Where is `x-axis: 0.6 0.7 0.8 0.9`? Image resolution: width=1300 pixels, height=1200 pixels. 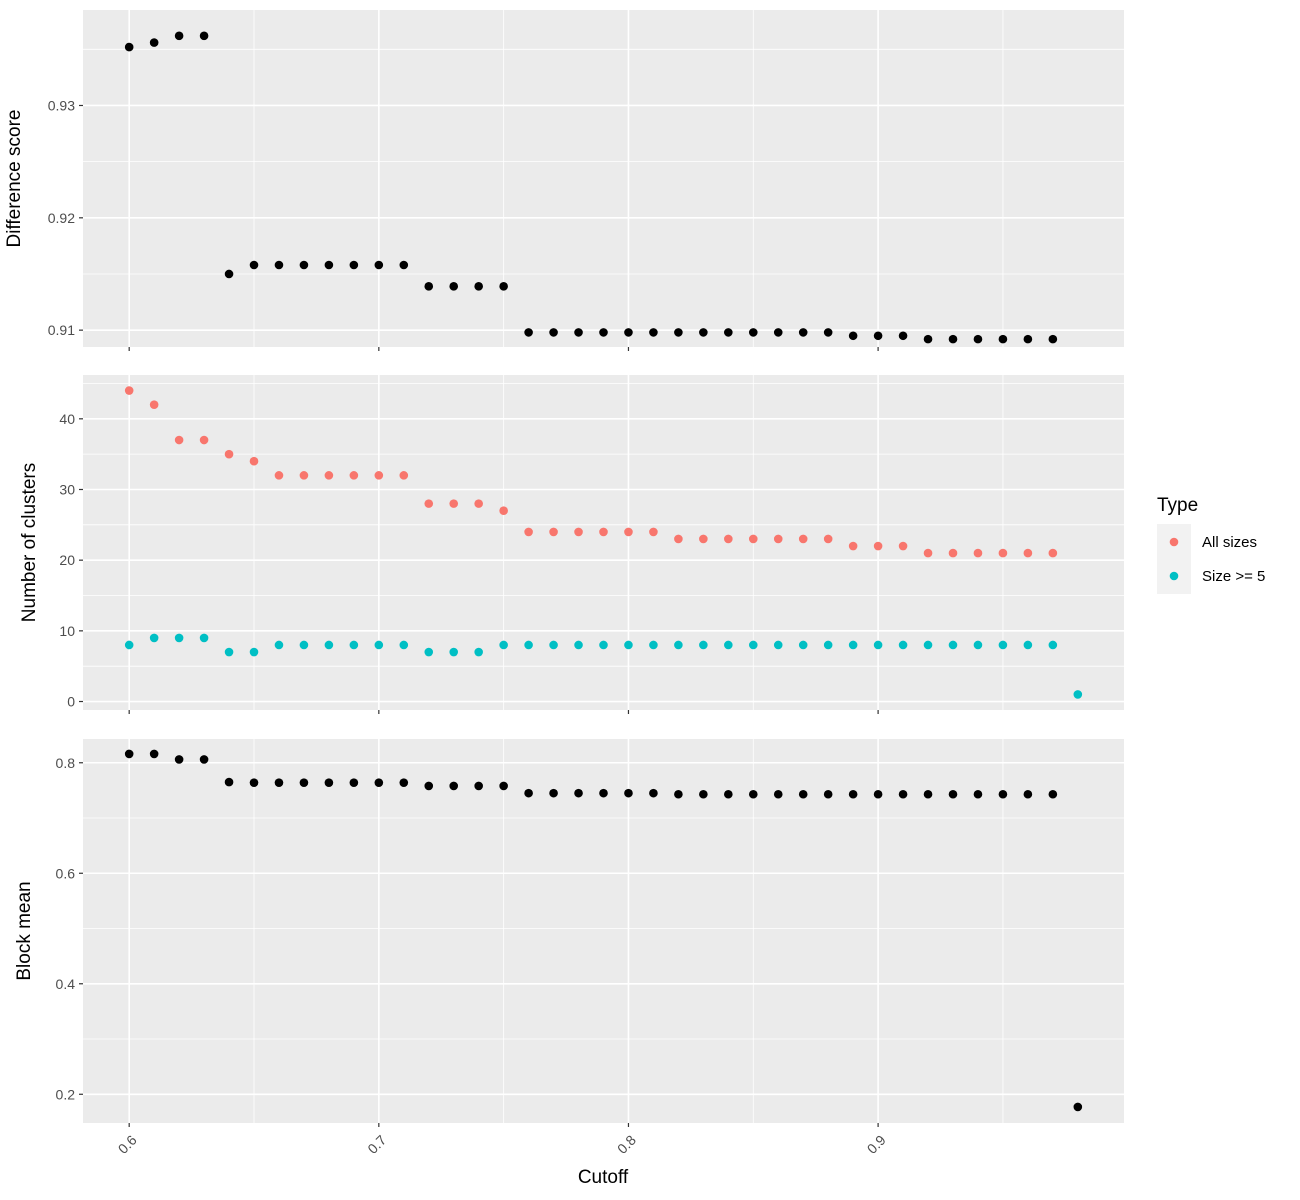
x-axis: 0.6 0.7 0.8 0.9 is located at coordinates (502, 1144).